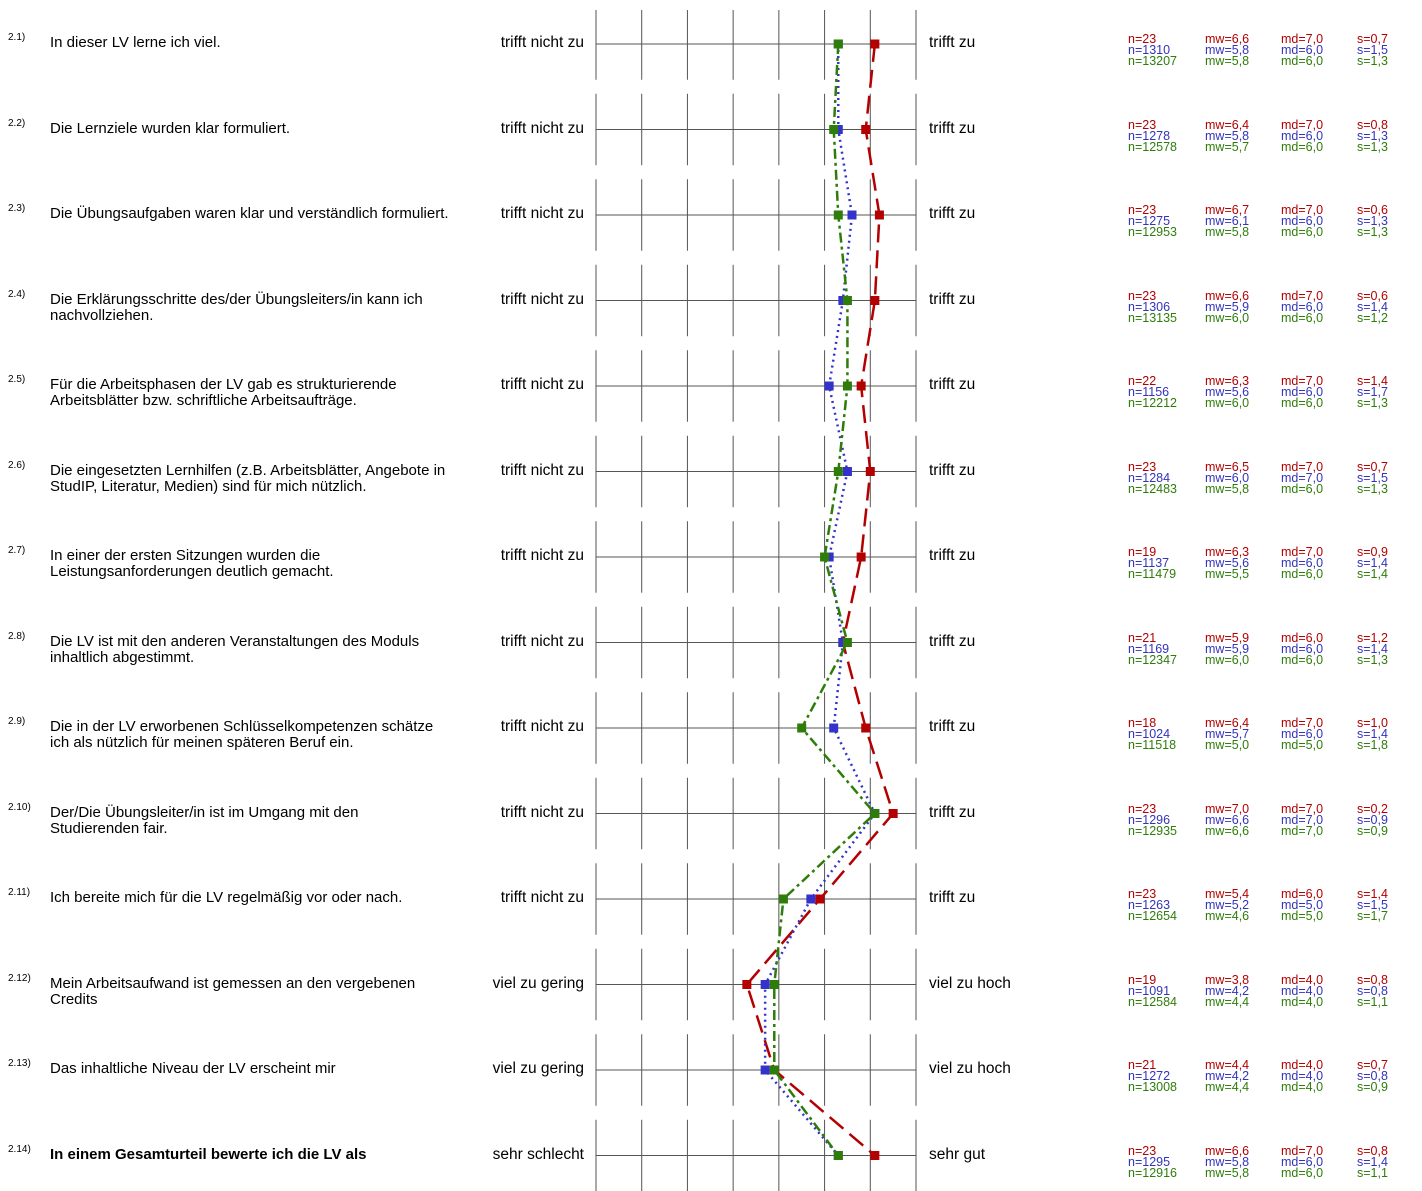  I want to click on stat-value: mw=5,4, so click(1227, 894).